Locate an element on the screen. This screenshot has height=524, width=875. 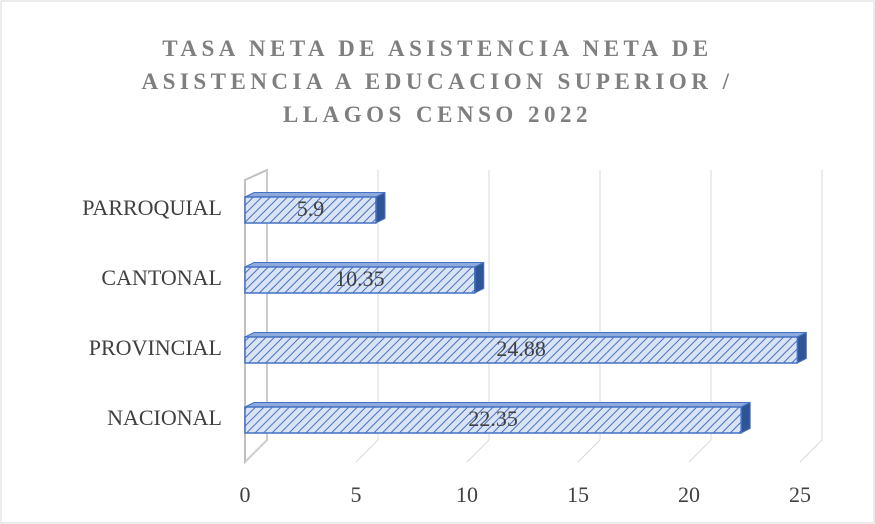
y-tick-label: PROVINCIAL is located at coordinates (155, 347).